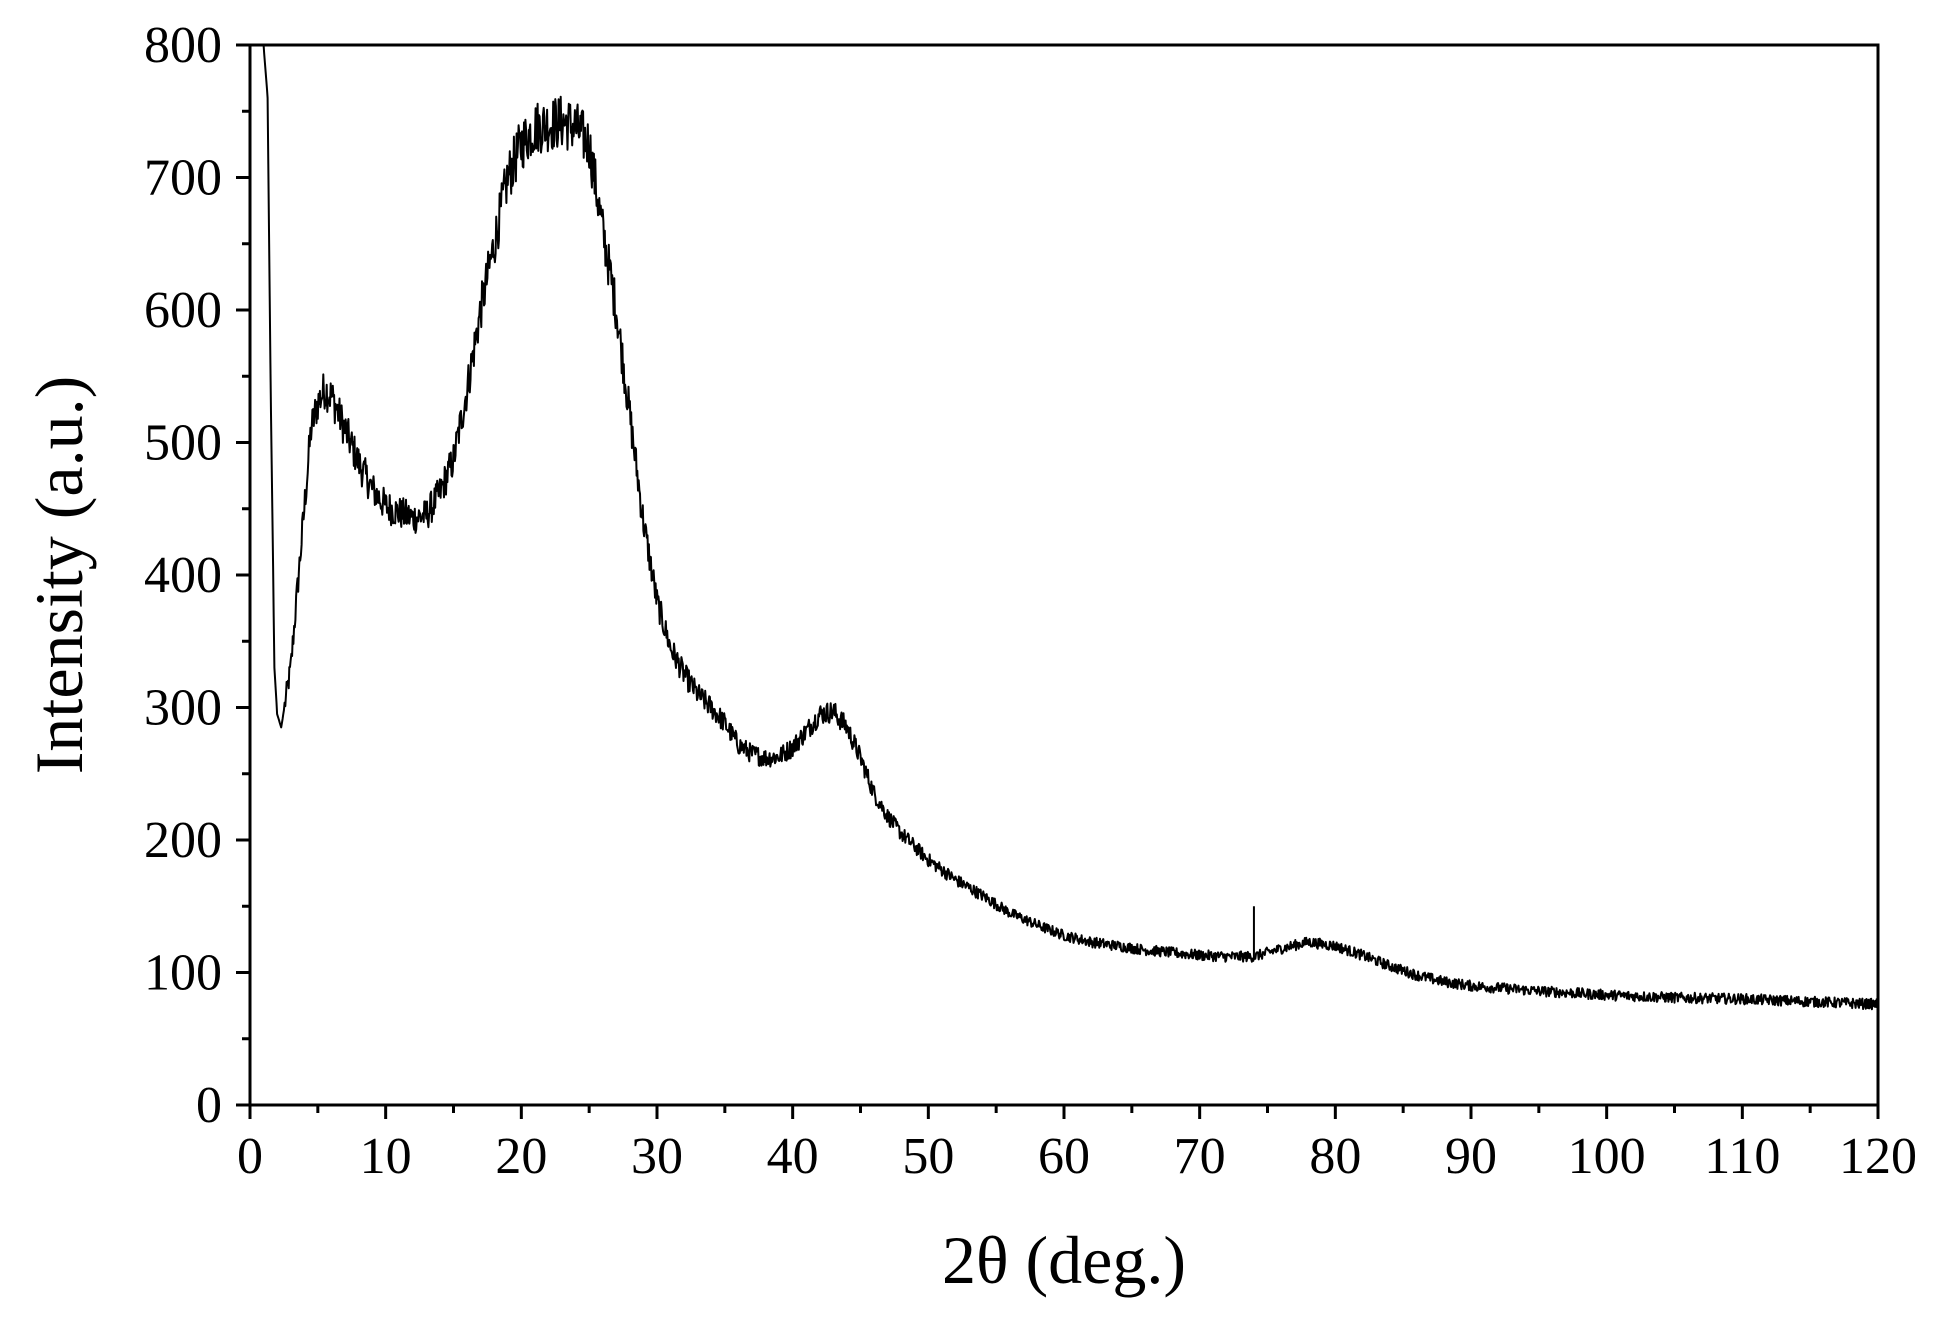  I want to click on x-tick-label: 50, so click(928, 1156).